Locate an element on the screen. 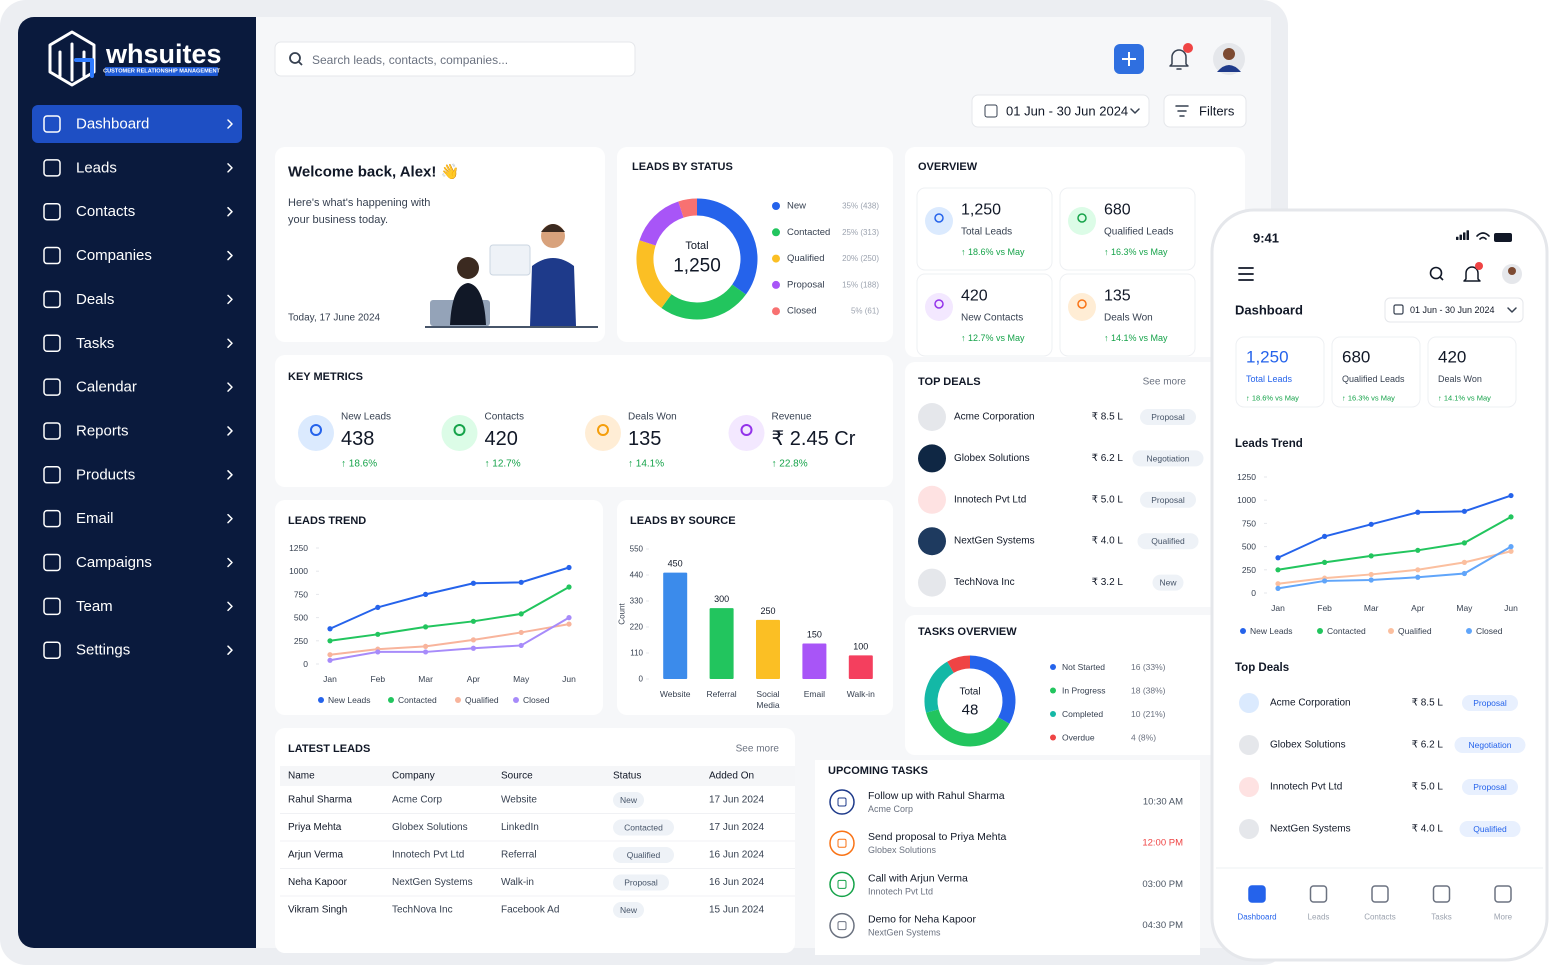 The width and height of the screenshot is (1549, 965). legend-label: New is located at coordinates (796, 206).